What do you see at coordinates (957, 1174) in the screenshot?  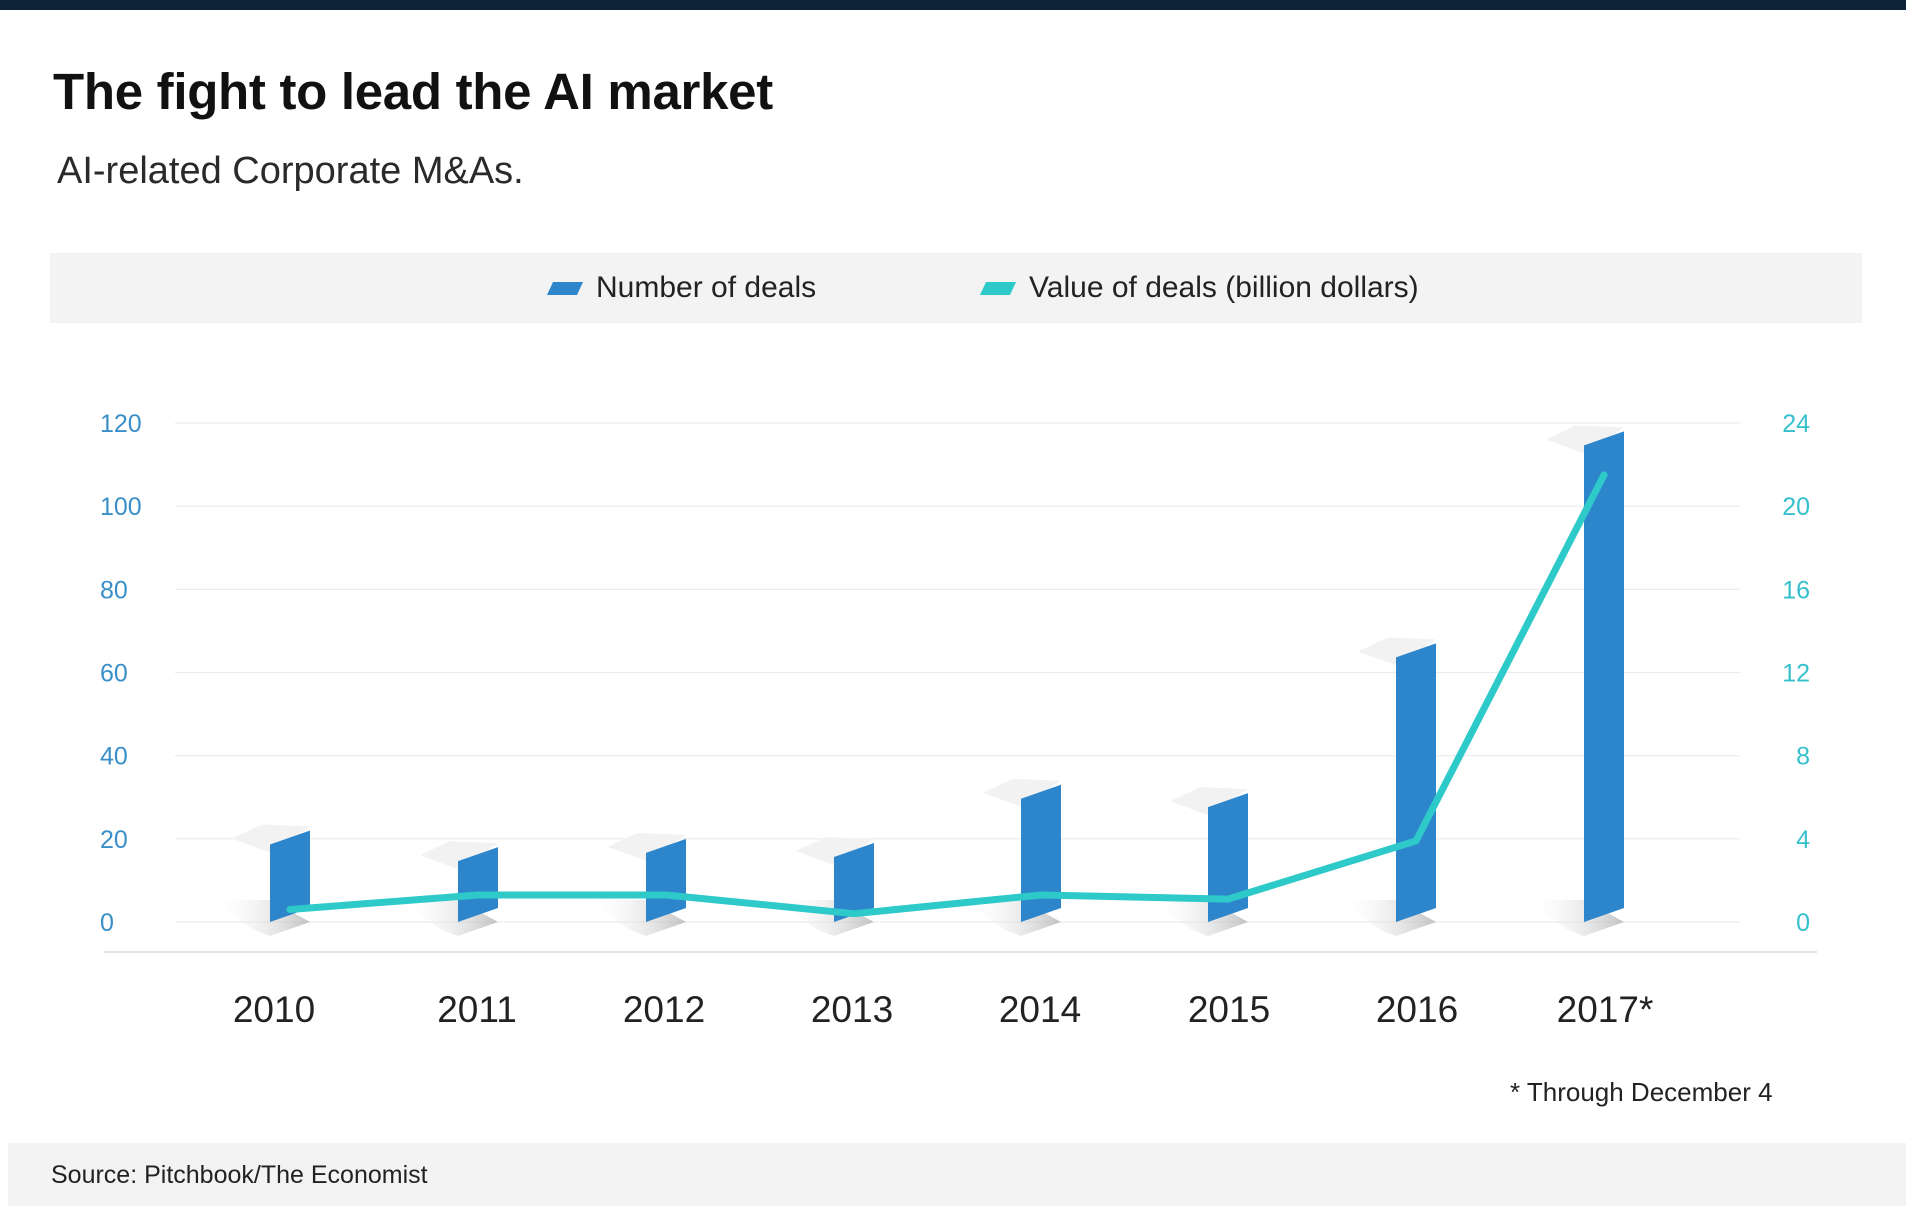 I see `source-bar: Source: Pitchbook/The Economist` at bounding box center [957, 1174].